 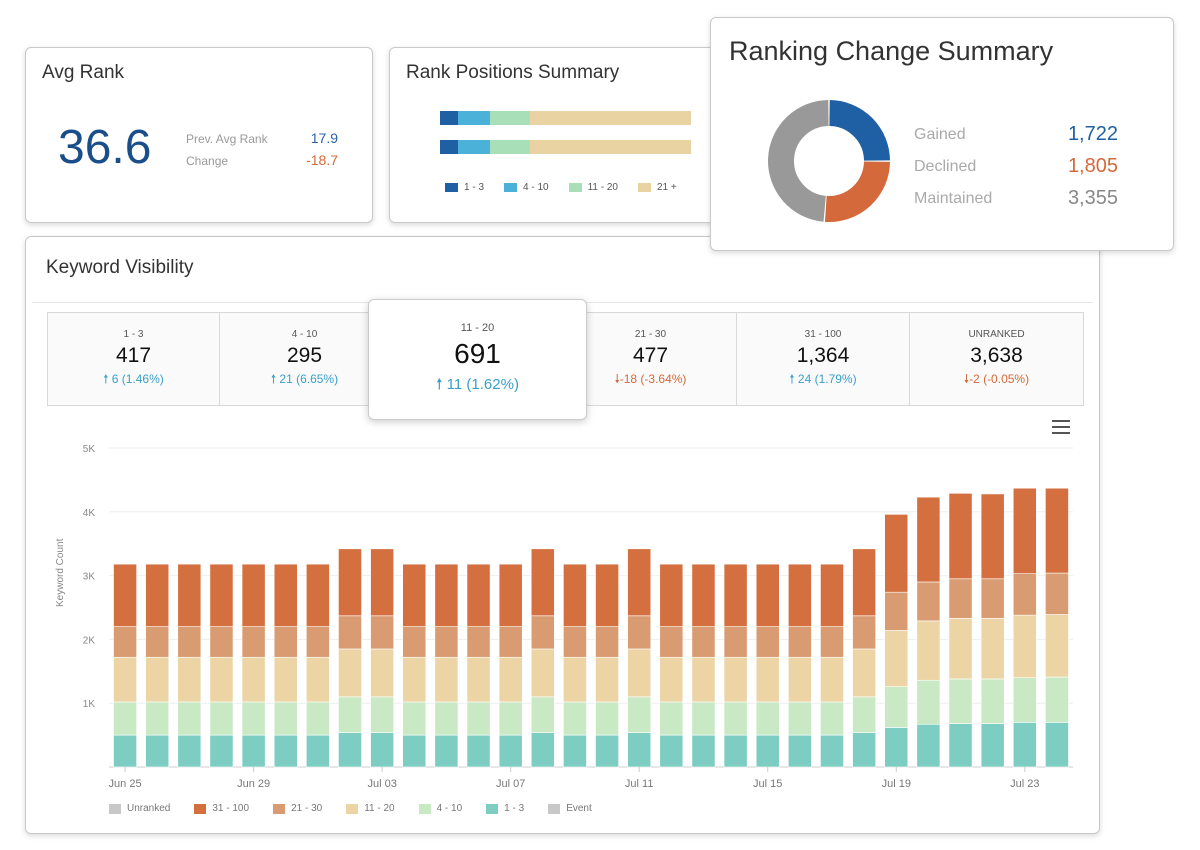 I want to click on hamburger-menu-icon, so click(x=1061, y=427).